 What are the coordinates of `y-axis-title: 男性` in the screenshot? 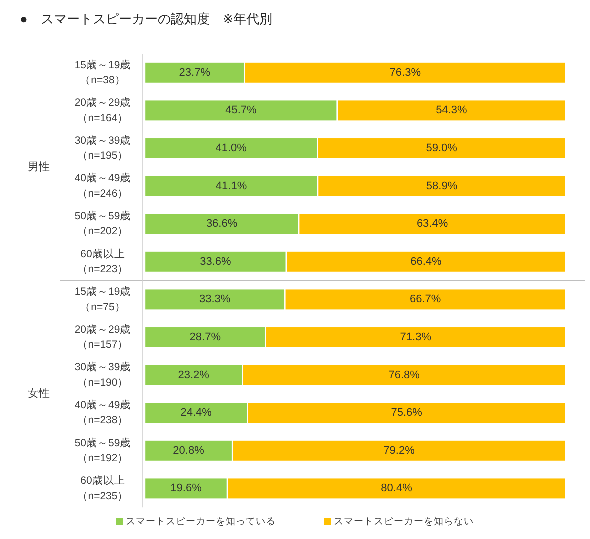 It's located at (39, 167).